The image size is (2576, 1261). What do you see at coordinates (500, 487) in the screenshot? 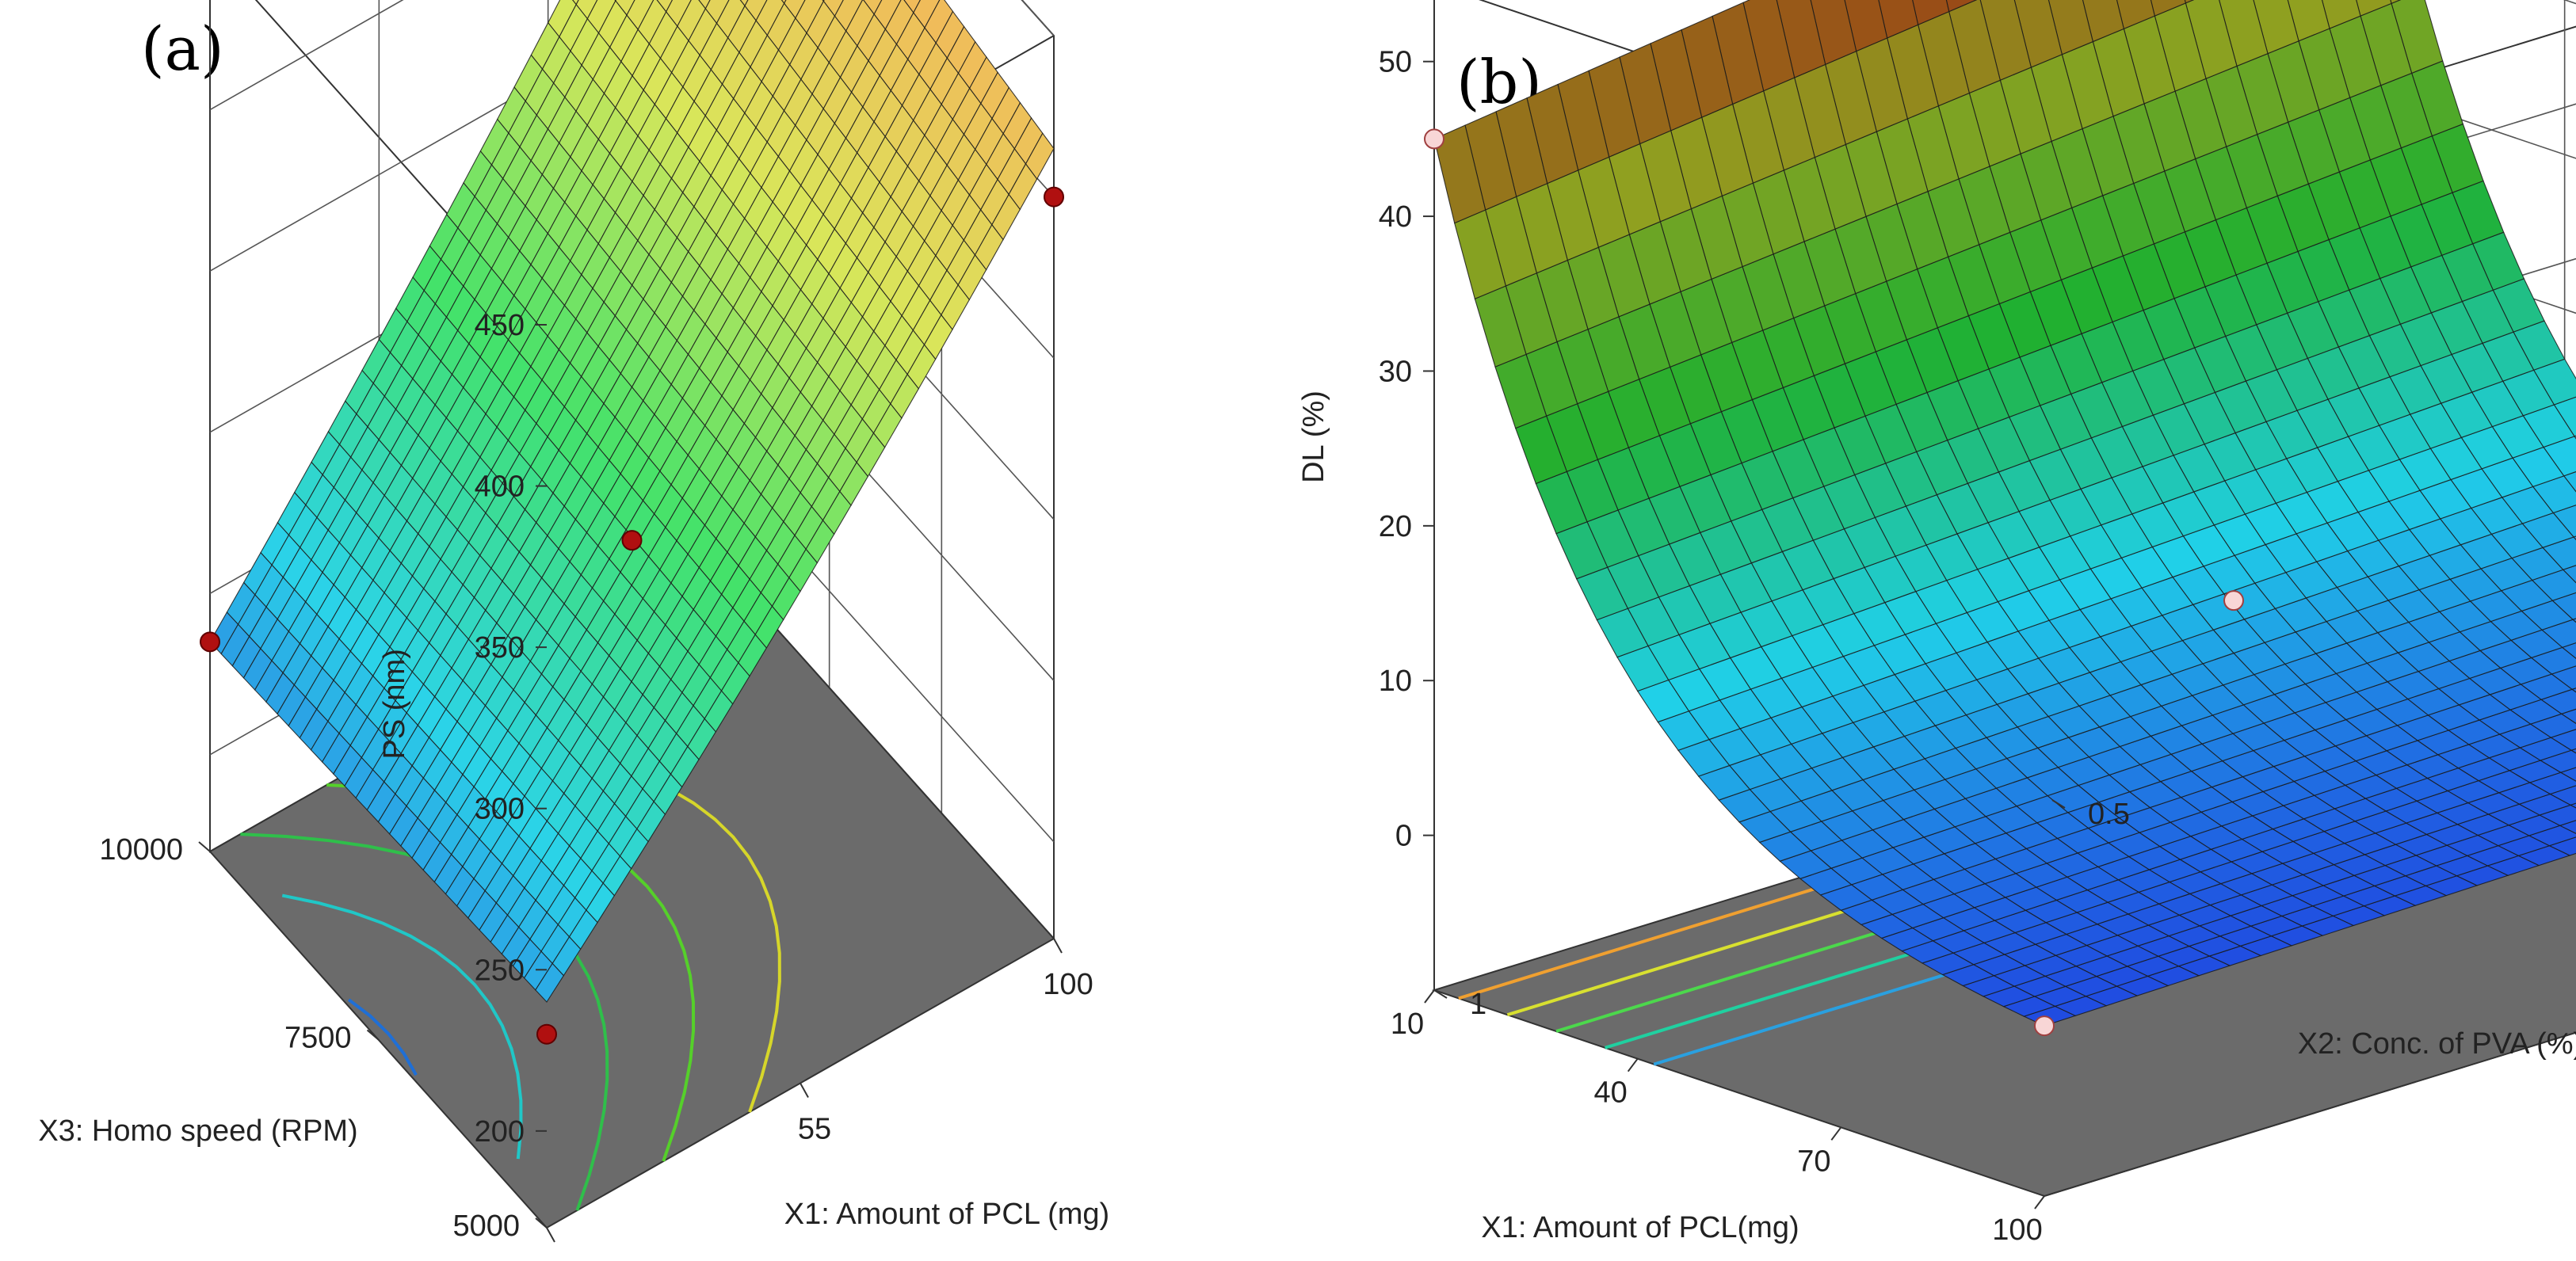
I see `z-tick-label: 400` at bounding box center [500, 487].